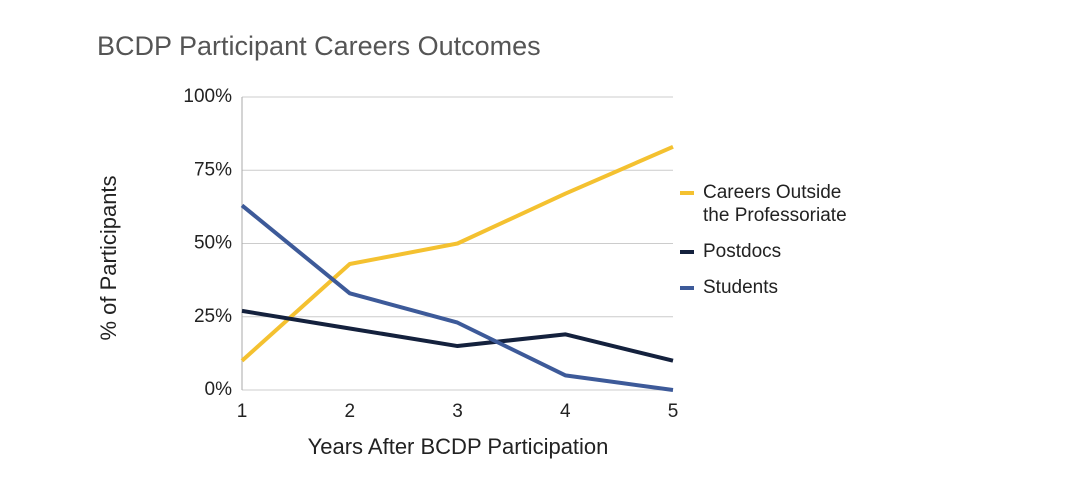 This screenshot has width=1090, height=496. Describe the element at coordinates (242, 411) in the screenshot. I see `x-tick-label: 1` at that location.